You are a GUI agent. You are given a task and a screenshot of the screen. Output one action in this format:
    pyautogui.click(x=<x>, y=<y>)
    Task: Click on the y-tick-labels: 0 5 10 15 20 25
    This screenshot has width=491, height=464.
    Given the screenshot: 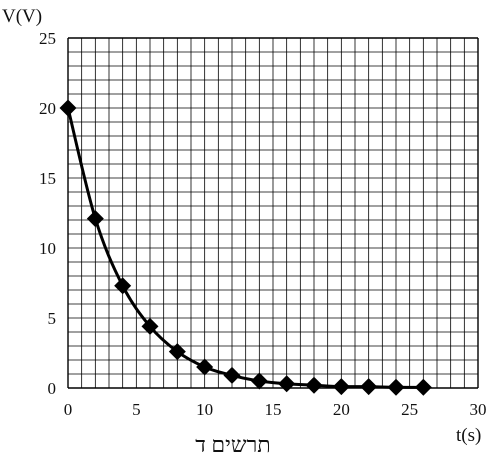 What is the action you would take?
    pyautogui.click(x=47, y=213)
    